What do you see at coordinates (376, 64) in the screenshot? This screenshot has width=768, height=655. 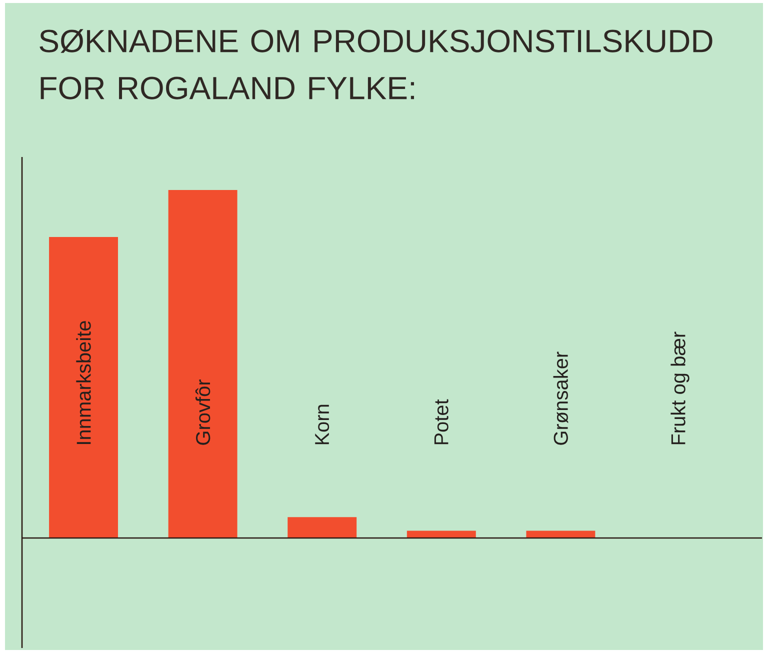 I see `chart-title: SØKNADENE OM PRODUKSJONSTILSKUDD FOR ROGALAND FYLKE:` at bounding box center [376, 64].